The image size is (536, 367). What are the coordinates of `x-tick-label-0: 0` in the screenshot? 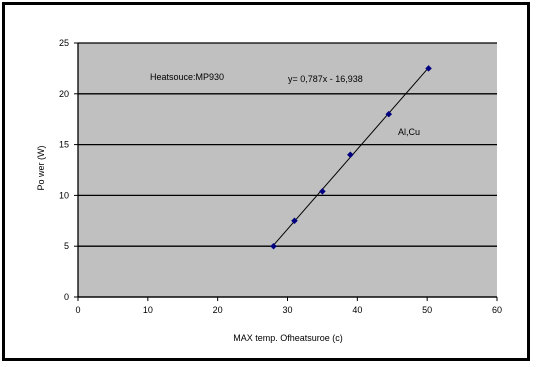 It's located at (77, 310).